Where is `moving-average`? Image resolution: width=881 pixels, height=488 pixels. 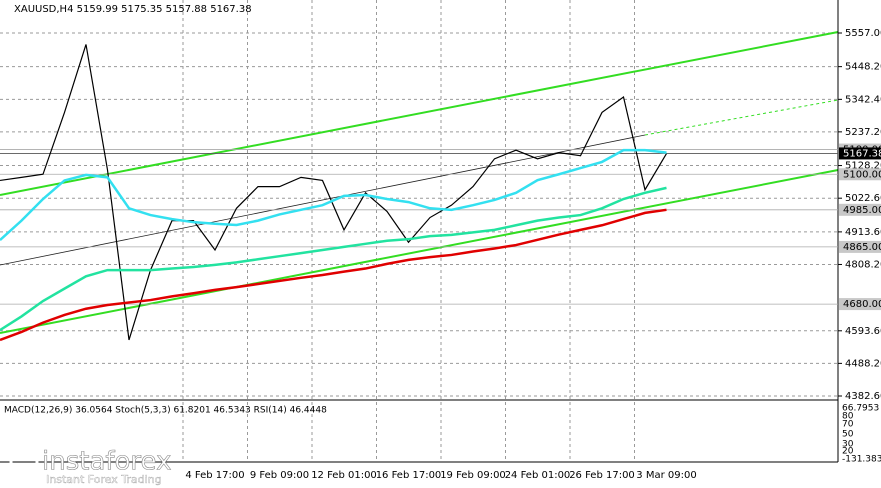 moving-average is located at coordinates (333, 195).